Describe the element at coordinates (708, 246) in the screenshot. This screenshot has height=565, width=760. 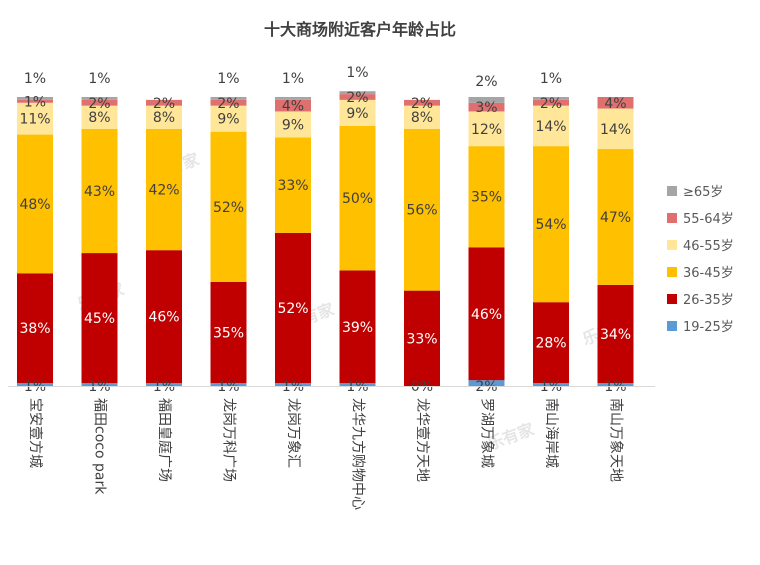
I see `legend-label-2: 46-55岁` at that location.